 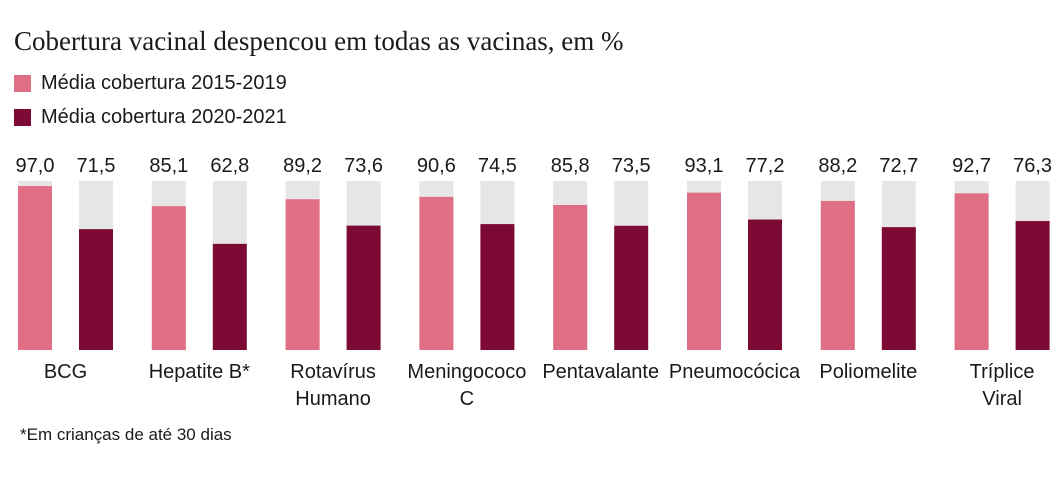 What do you see at coordinates (837, 166) in the screenshot?
I see `data-label: 88,2` at bounding box center [837, 166].